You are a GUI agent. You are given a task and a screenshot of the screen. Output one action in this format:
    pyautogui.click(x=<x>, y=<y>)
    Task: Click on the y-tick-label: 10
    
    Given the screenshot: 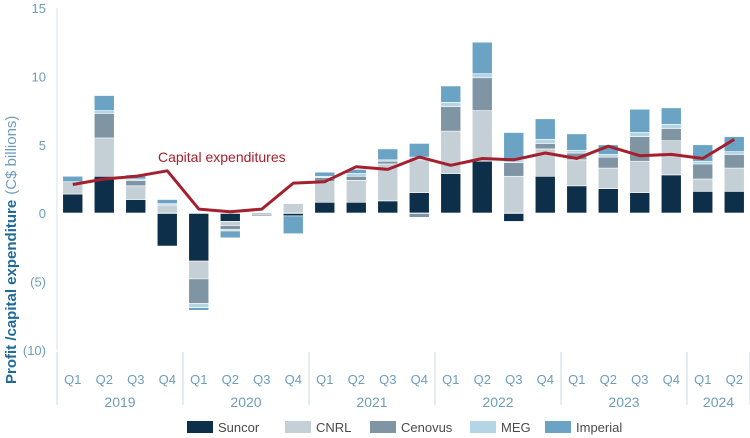 What is the action you would take?
    pyautogui.click(x=39, y=76)
    